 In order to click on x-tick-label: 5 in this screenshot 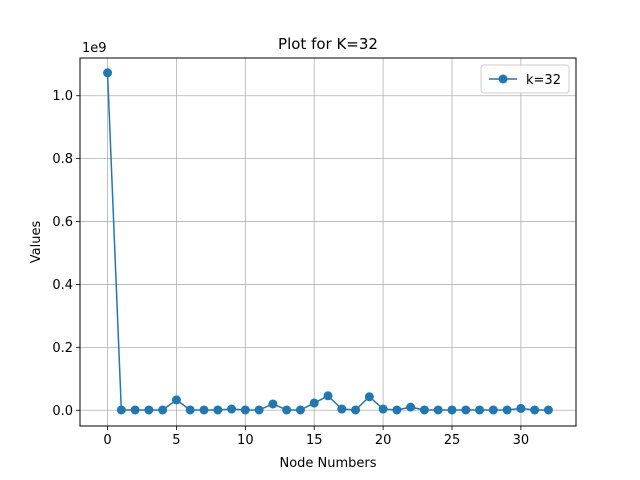, I will do `click(176, 440)`.